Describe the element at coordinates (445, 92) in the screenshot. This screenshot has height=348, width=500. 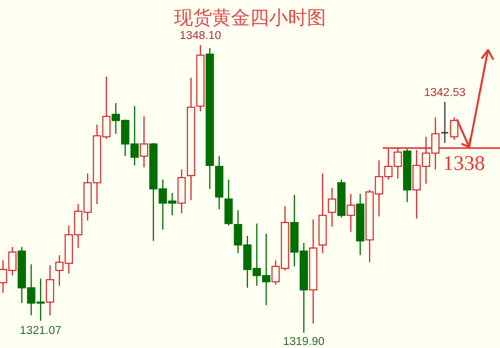
I see `annotation: 1342.53` at that location.